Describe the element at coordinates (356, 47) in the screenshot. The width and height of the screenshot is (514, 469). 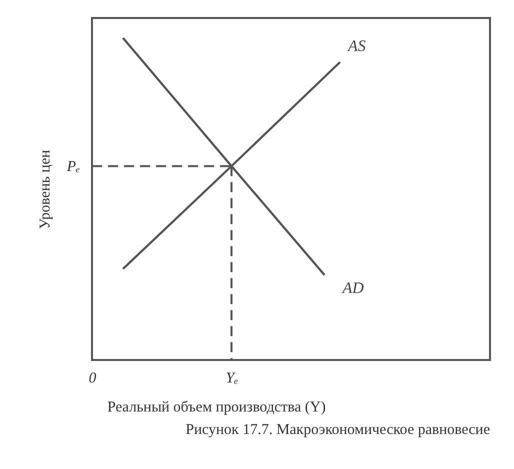
I see `series-label: AS` at that location.